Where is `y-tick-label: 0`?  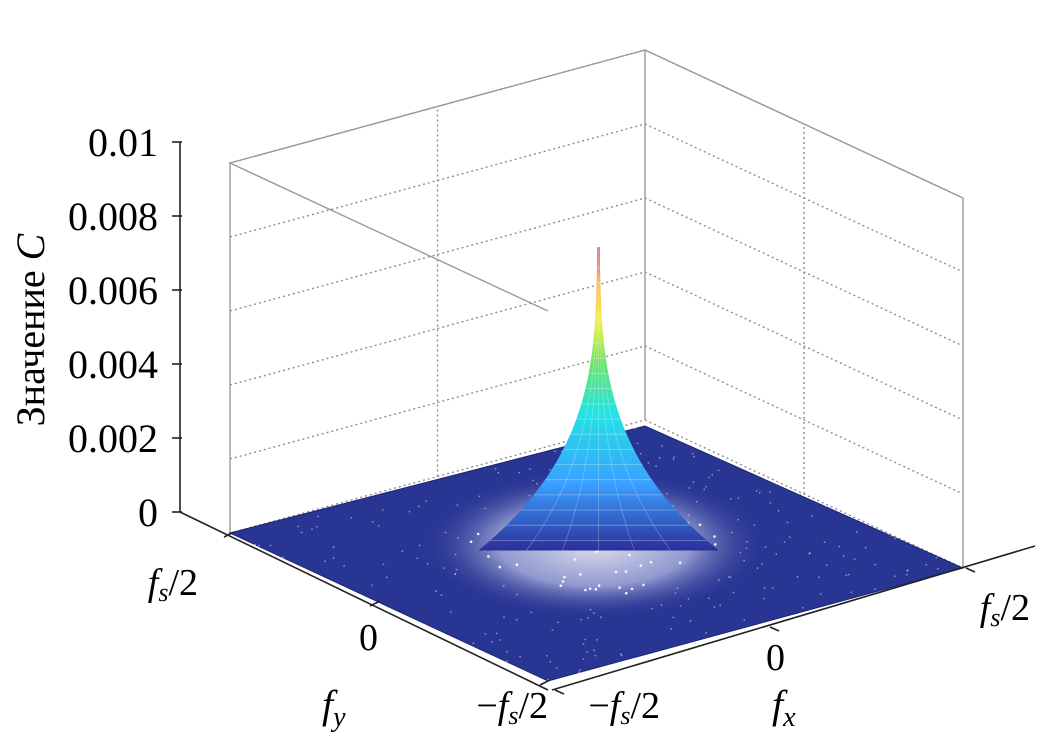 y-tick-label: 0 is located at coordinates (368, 638).